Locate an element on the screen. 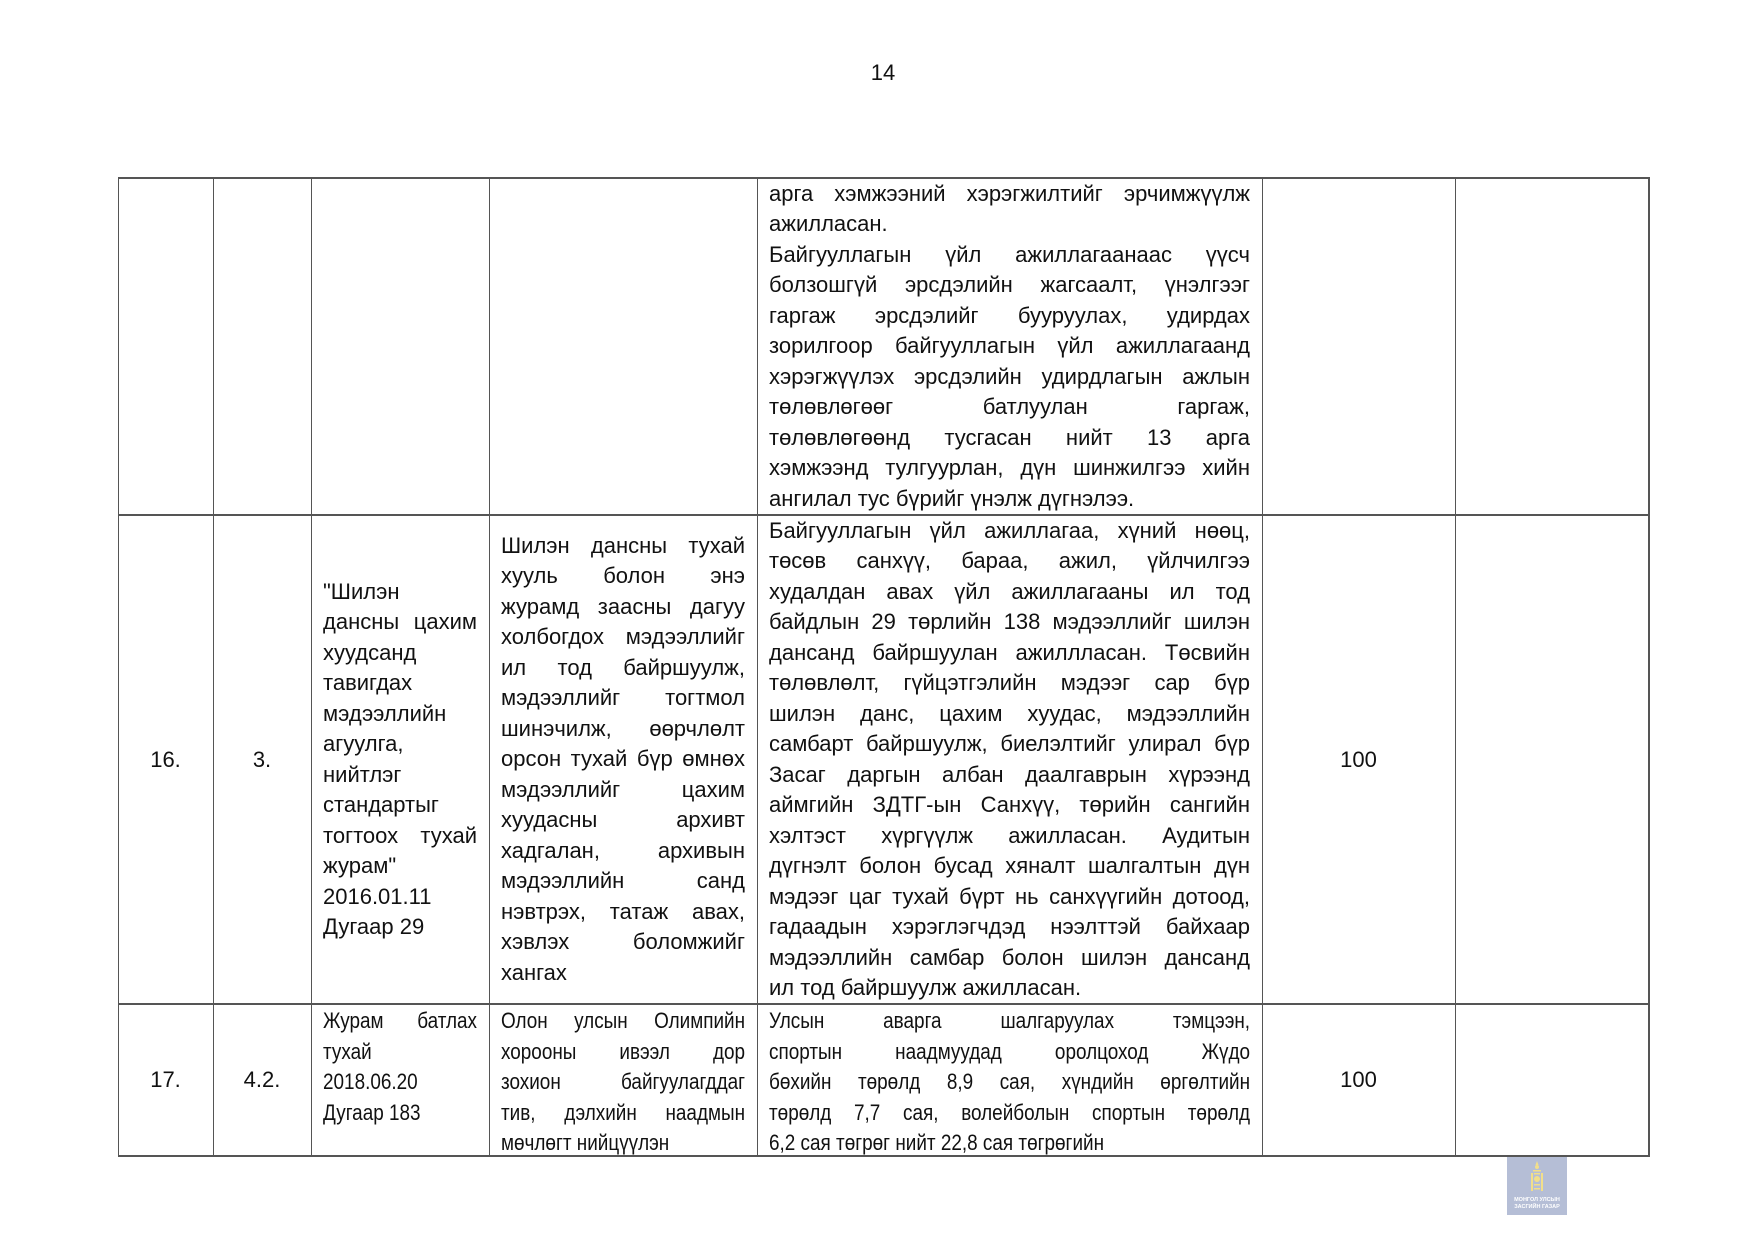 Image resolution: width=1754 pixels, height=1240 pixels. requirement-cell is located at coordinates (623, 346).